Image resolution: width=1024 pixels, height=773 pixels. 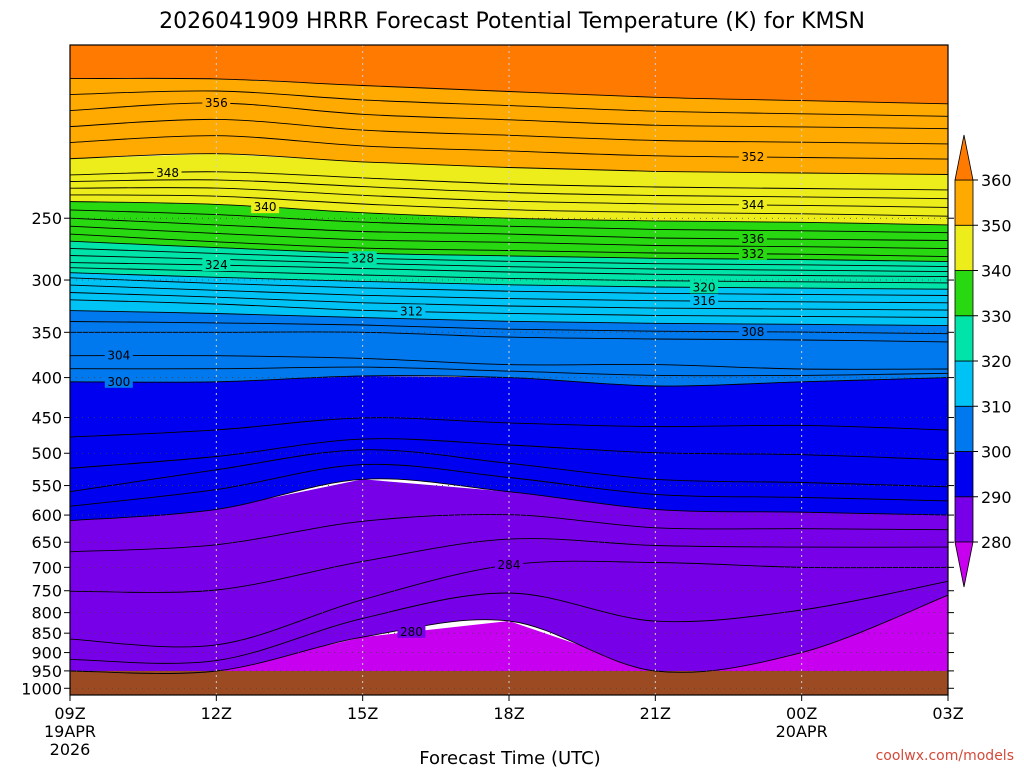 I want to click on contour-label-320: 320, so click(x=704, y=287).